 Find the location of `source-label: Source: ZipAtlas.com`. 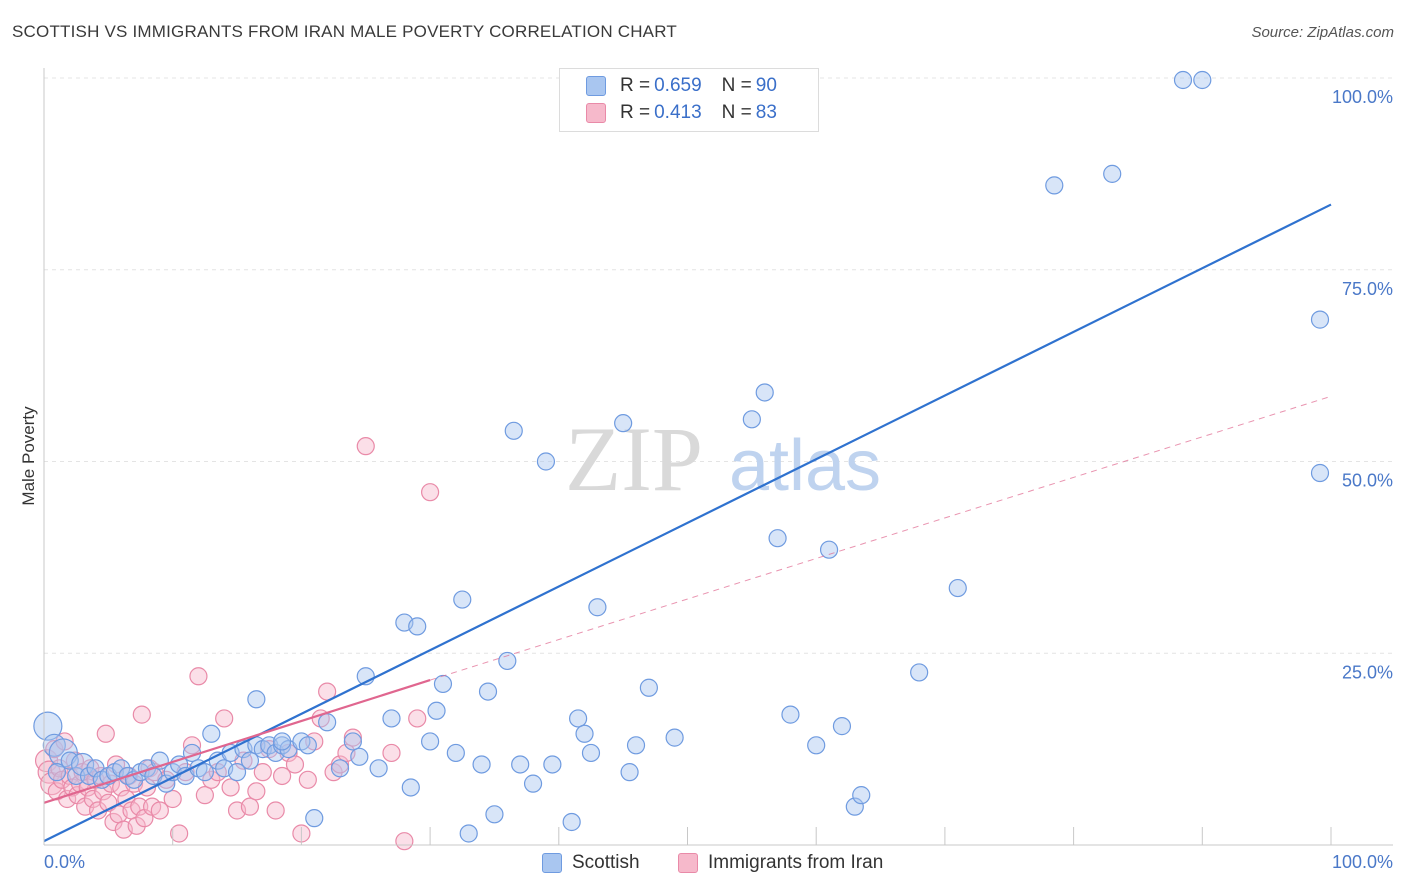

source-label: Source: ZipAtlas.com is located at coordinates (1322, 32).